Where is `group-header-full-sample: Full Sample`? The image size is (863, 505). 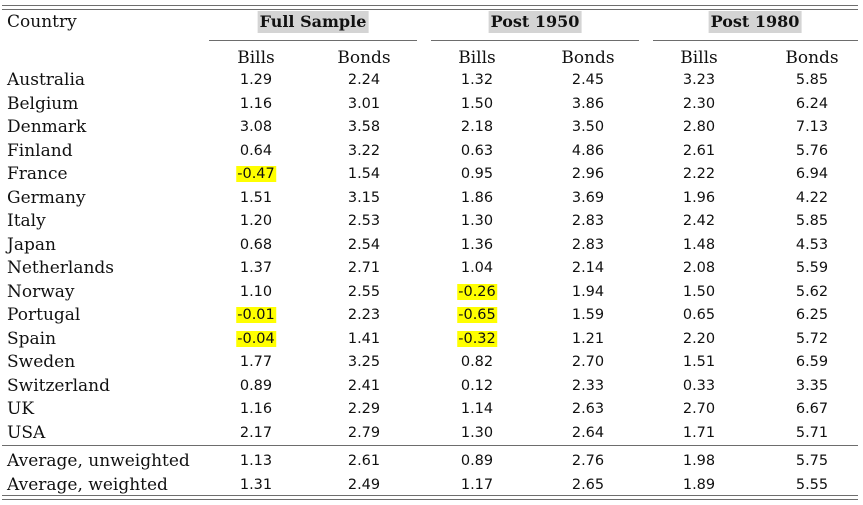
group-header-full-sample: Full Sample is located at coordinates (313, 22).